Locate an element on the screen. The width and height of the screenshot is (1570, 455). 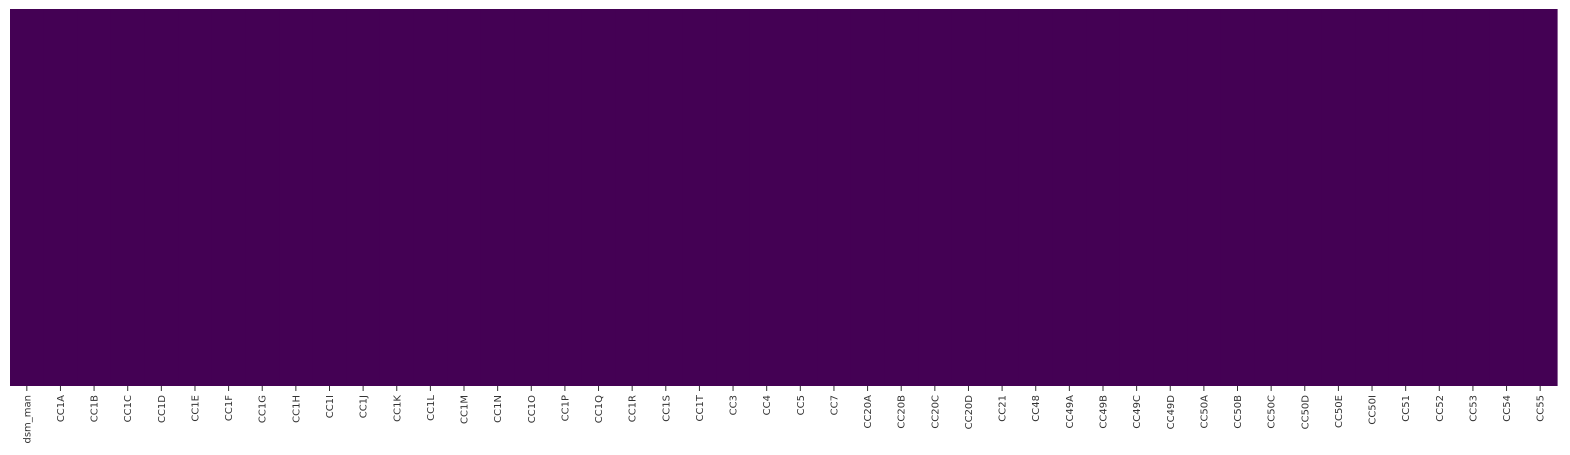
heatmap-cell-CC53 is located at coordinates (1473, 197).